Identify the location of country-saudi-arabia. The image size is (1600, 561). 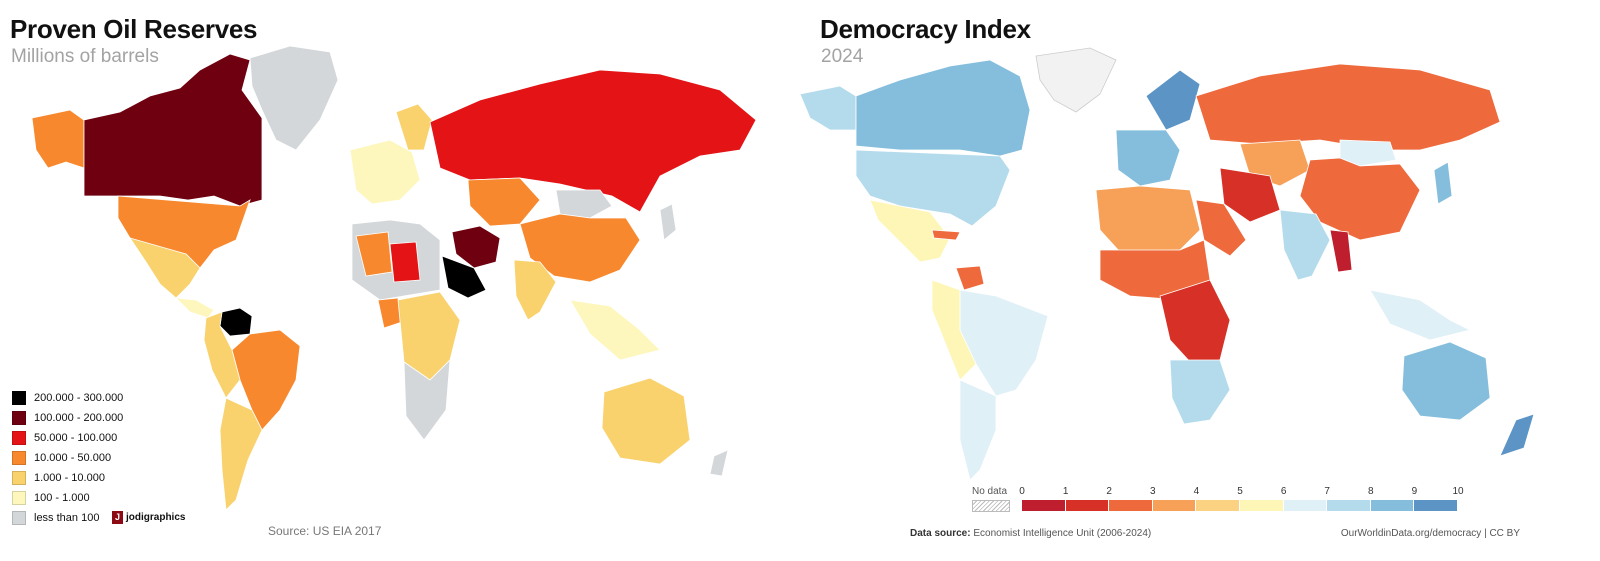
(464, 277).